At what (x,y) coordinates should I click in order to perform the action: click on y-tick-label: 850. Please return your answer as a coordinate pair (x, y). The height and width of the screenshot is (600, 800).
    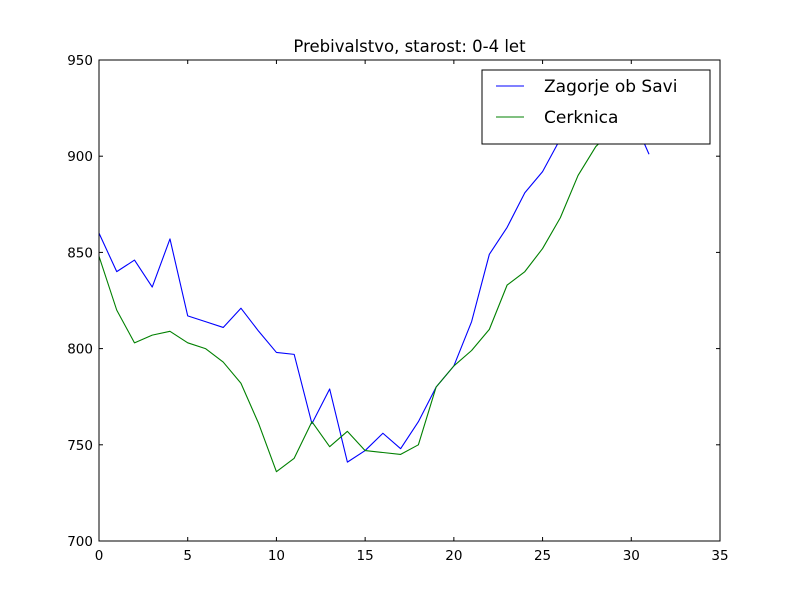
    Looking at the image, I should click on (80, 253).